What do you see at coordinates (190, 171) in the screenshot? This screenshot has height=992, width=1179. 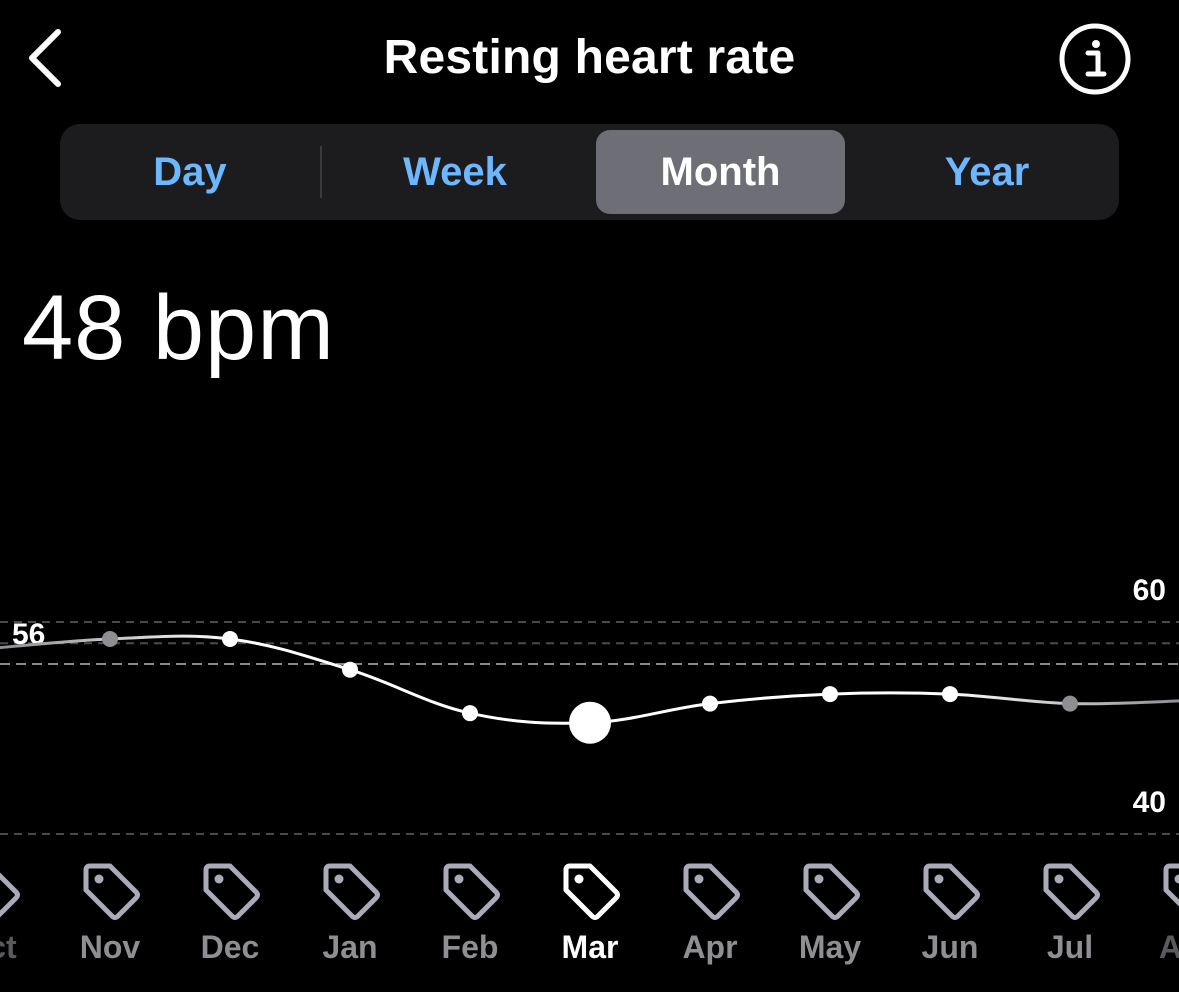 I see `tab-day: Day` at bounding box center [190, 171].